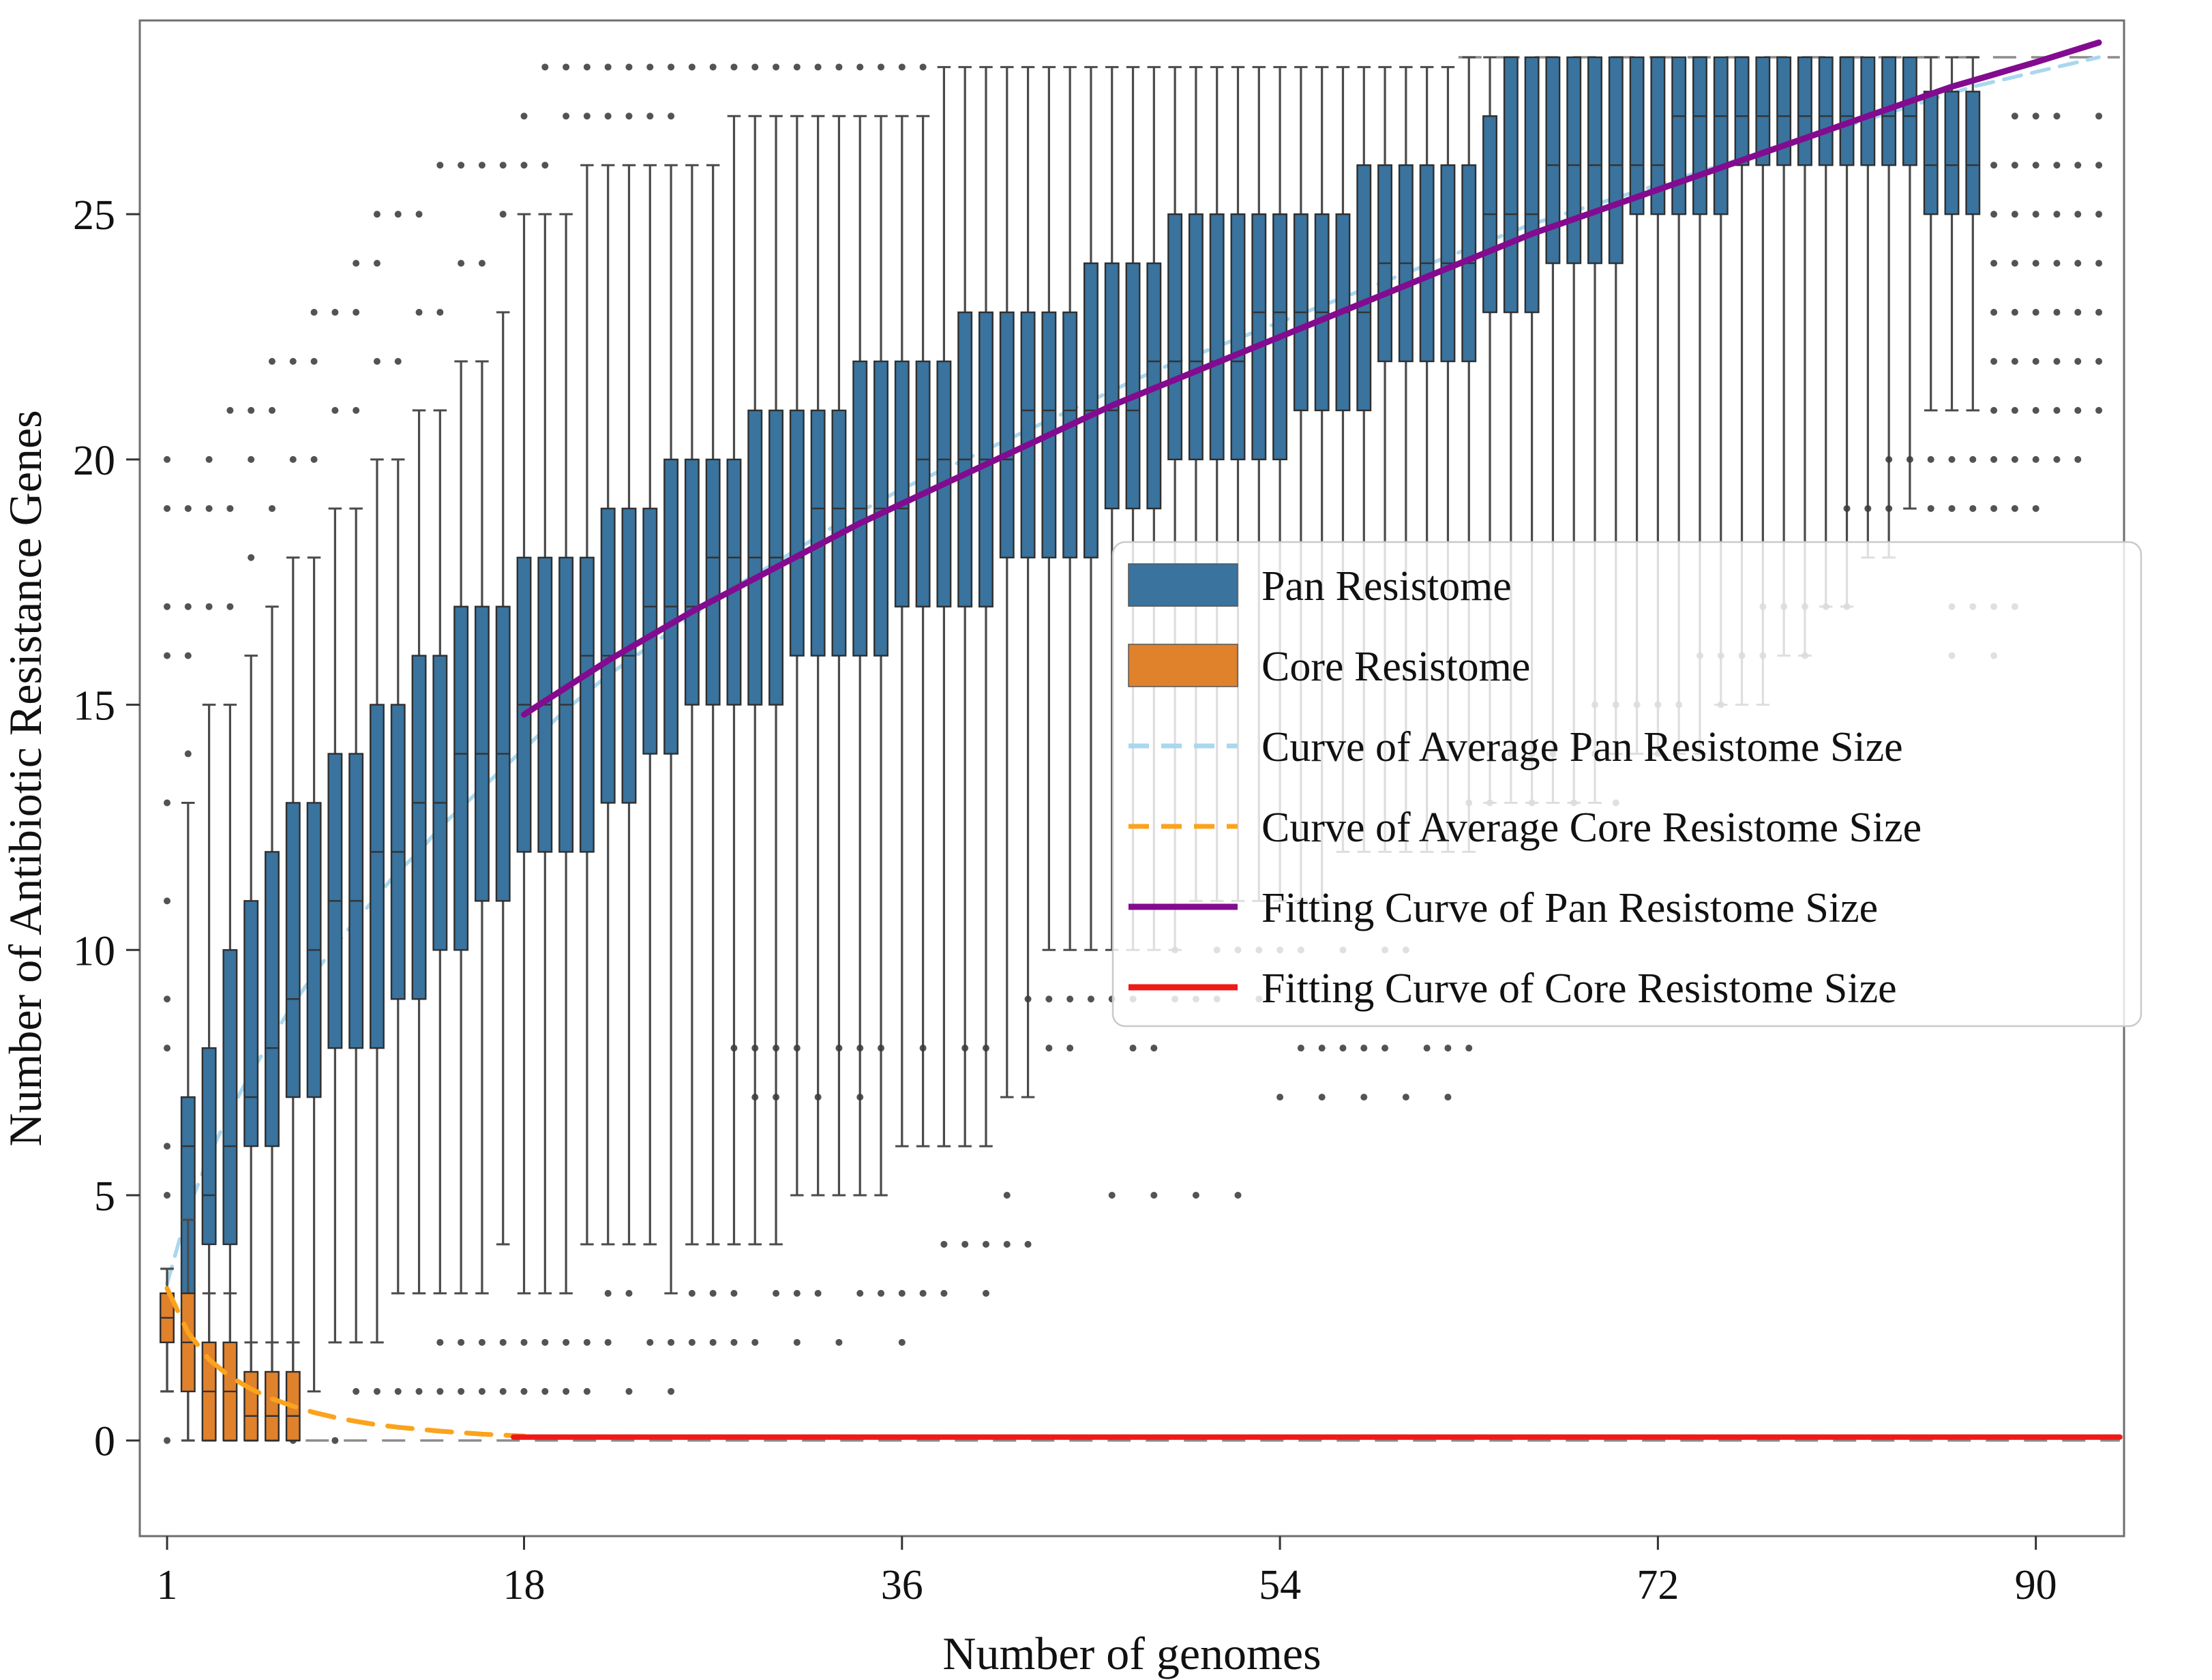 This screenshot has height=1680, width=2212. Describe the element at coordinates (1657, 1585) in the screenshot. I see `x-tick-label: 72` at that location.